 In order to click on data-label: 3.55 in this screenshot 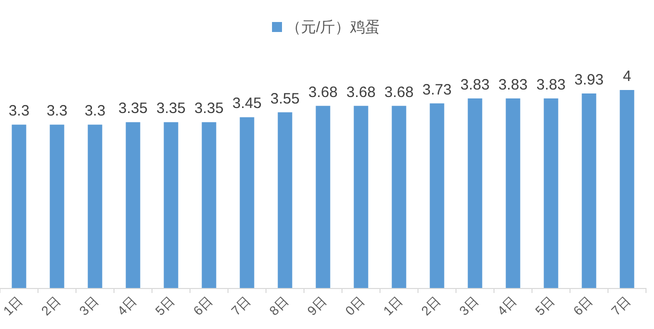, I will do `click(285, 99)`.